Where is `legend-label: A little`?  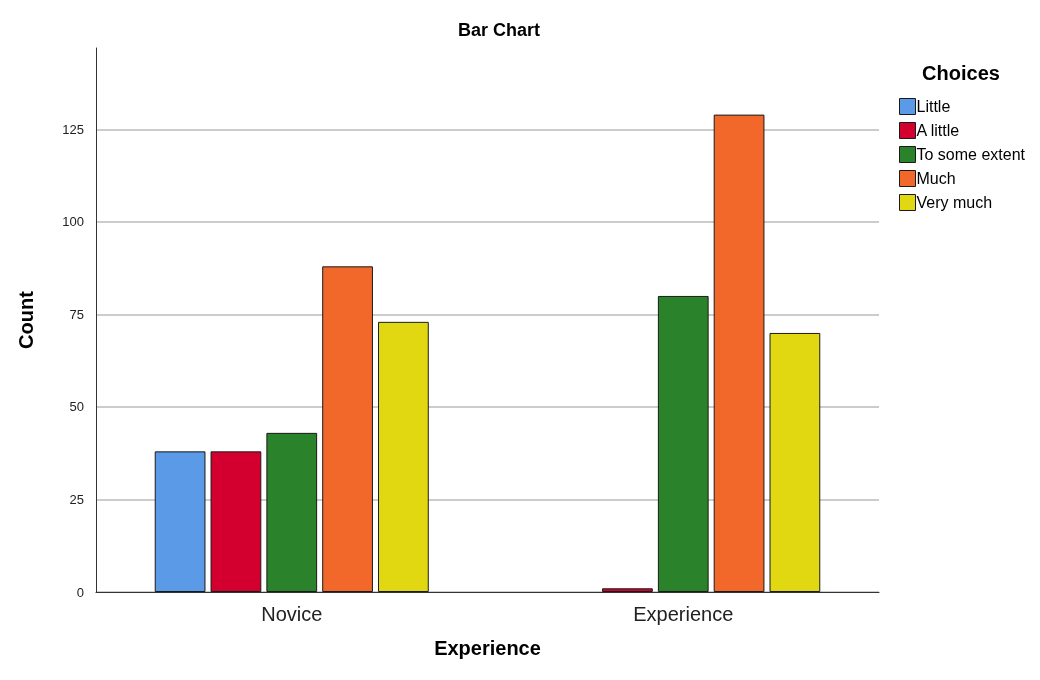 legend-label: A little is located at coordinates (938, 130).